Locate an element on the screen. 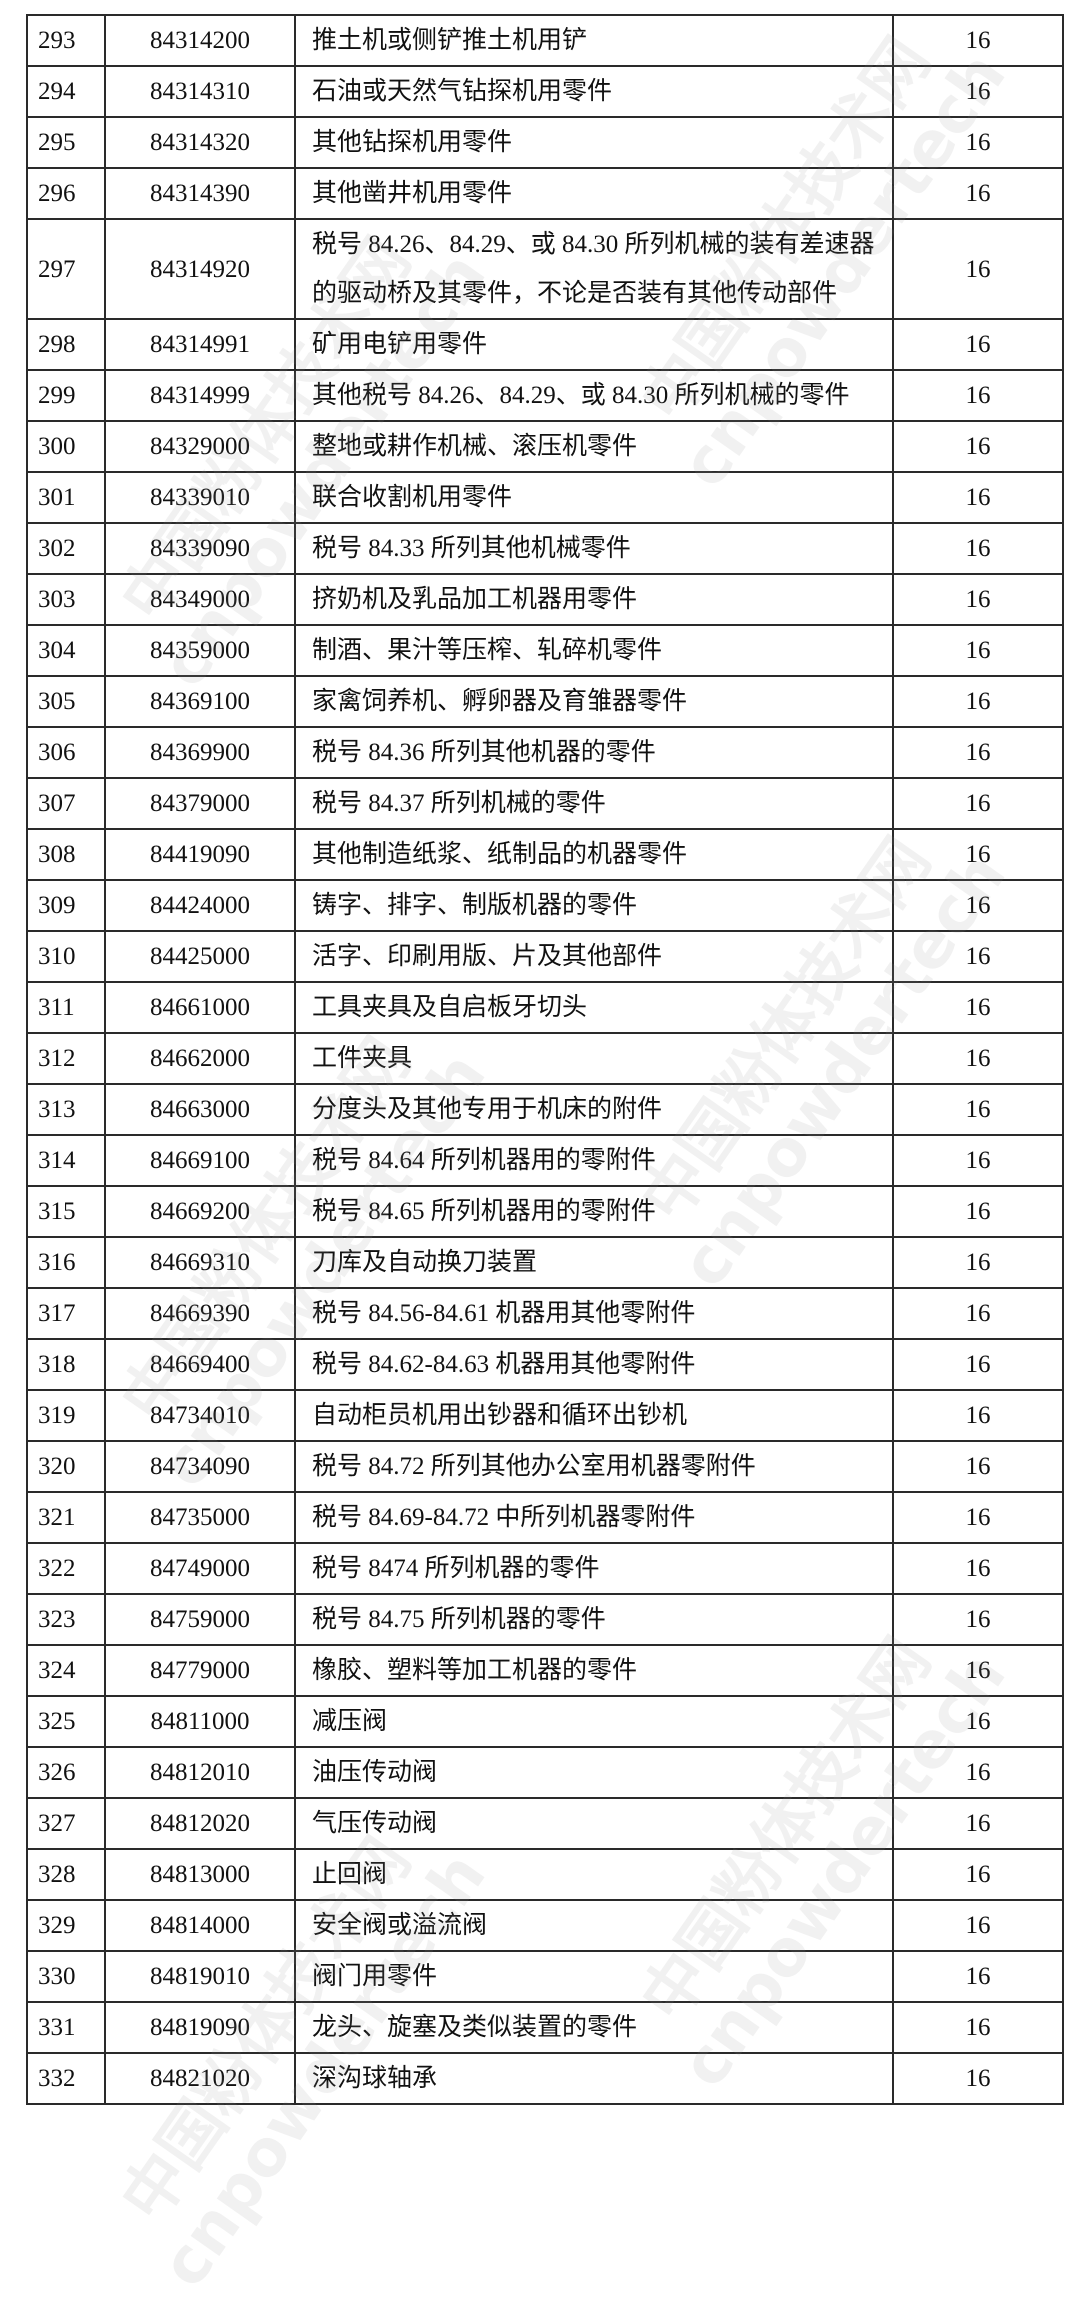  table-row: 330 84819010 阀门用零件 16 is located at coordinates (545, 1976).